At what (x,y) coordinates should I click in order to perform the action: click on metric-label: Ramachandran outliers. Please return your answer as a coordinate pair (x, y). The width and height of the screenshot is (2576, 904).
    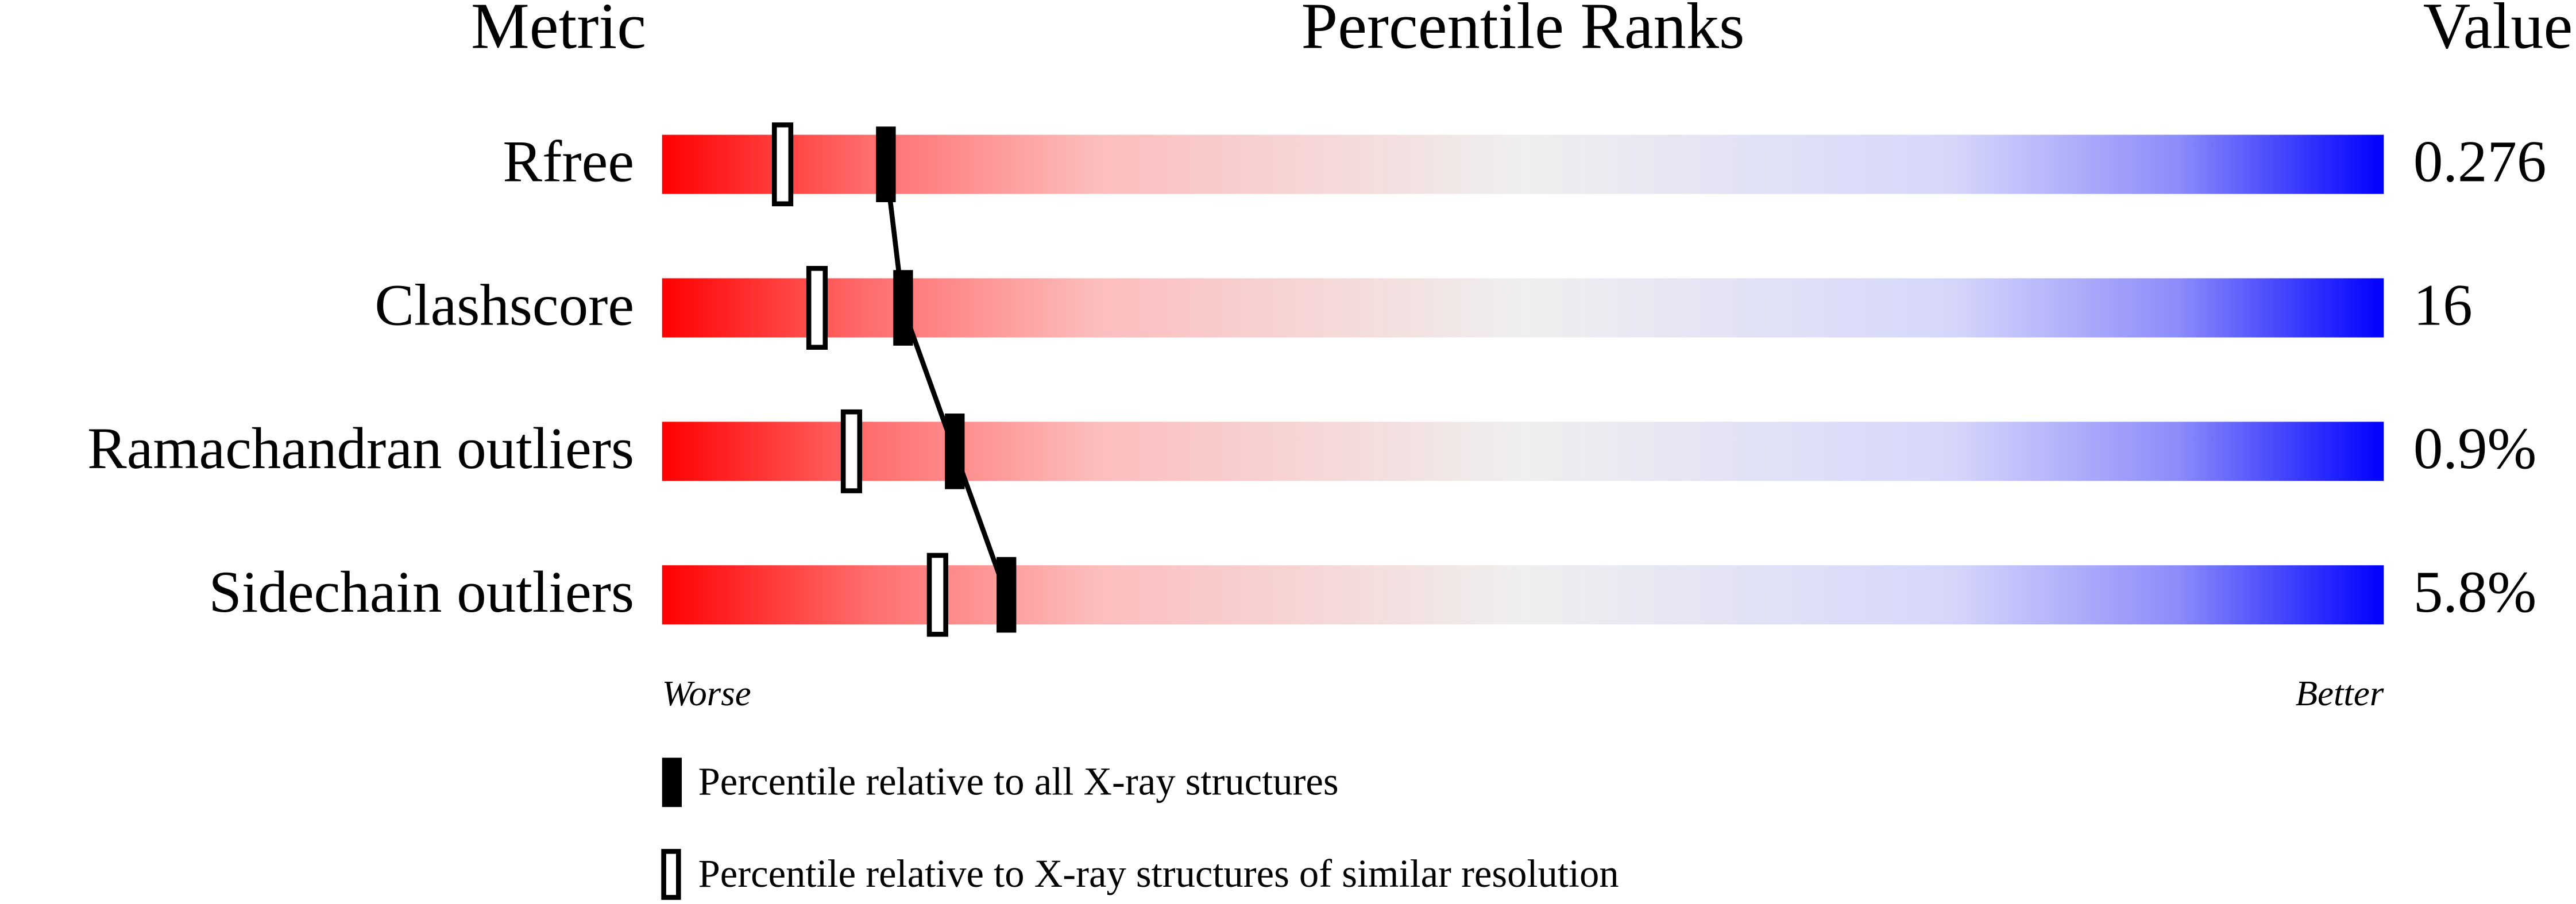
    Looking at the image, I should click on (360, 449).